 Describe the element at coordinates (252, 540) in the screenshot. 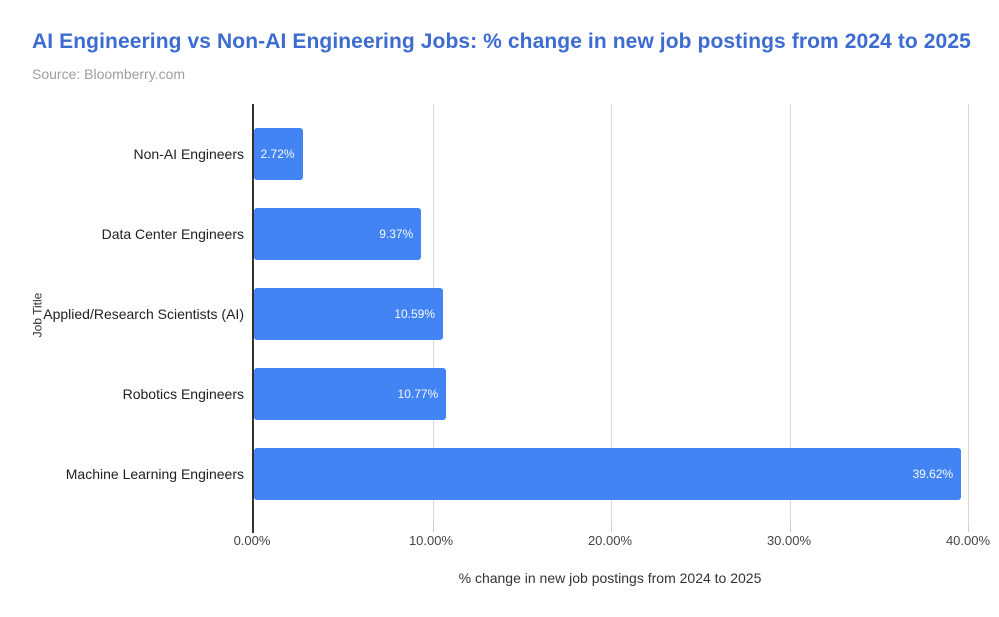

I see `x-tick-label-0: 0.00%` at that location.